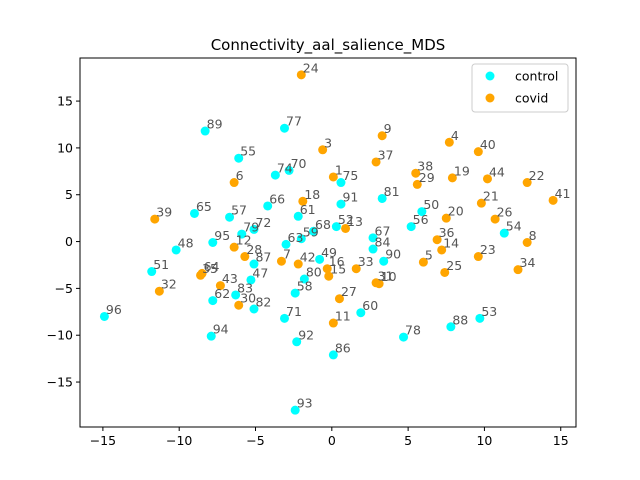 Image resolution: width=640 pixels, height=480 pixels. Describe the element at coordinates (346, 219) in the screenshot. I see `point-label-52: 52` at that location.